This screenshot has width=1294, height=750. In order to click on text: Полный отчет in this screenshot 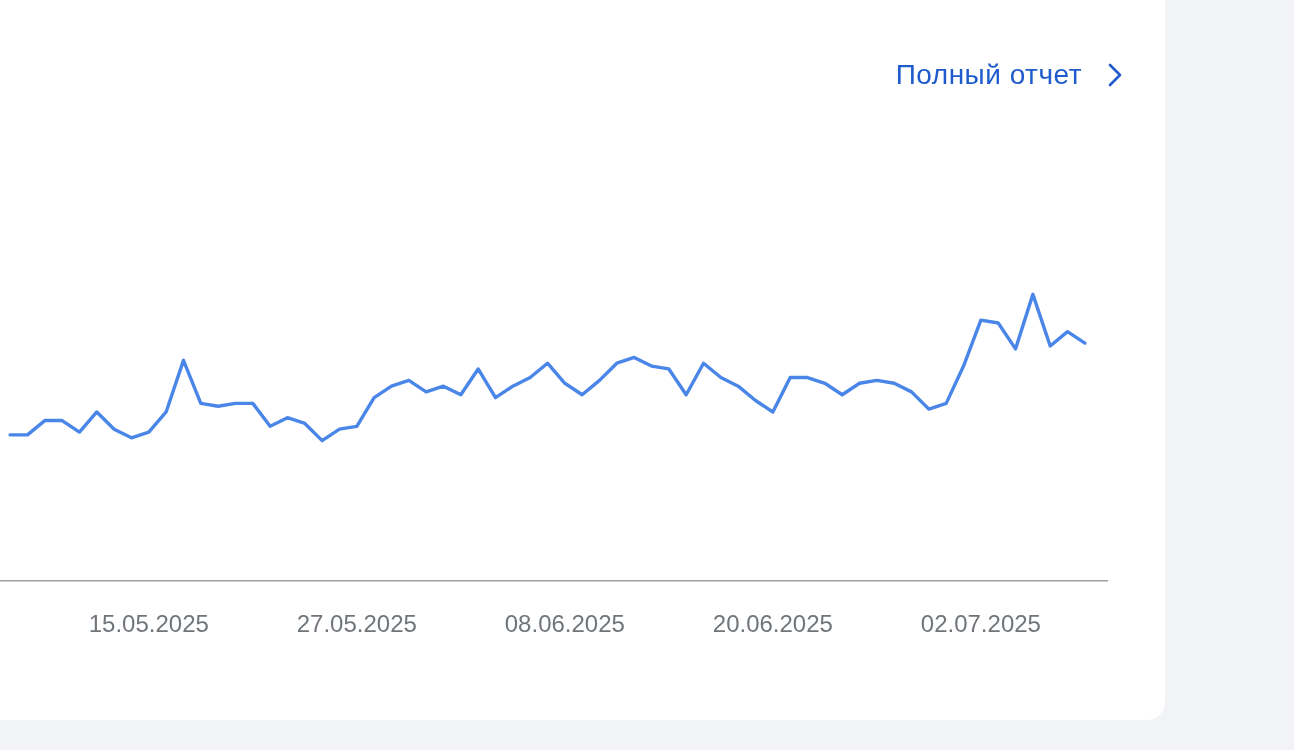, I will do `click(988, 75)`.